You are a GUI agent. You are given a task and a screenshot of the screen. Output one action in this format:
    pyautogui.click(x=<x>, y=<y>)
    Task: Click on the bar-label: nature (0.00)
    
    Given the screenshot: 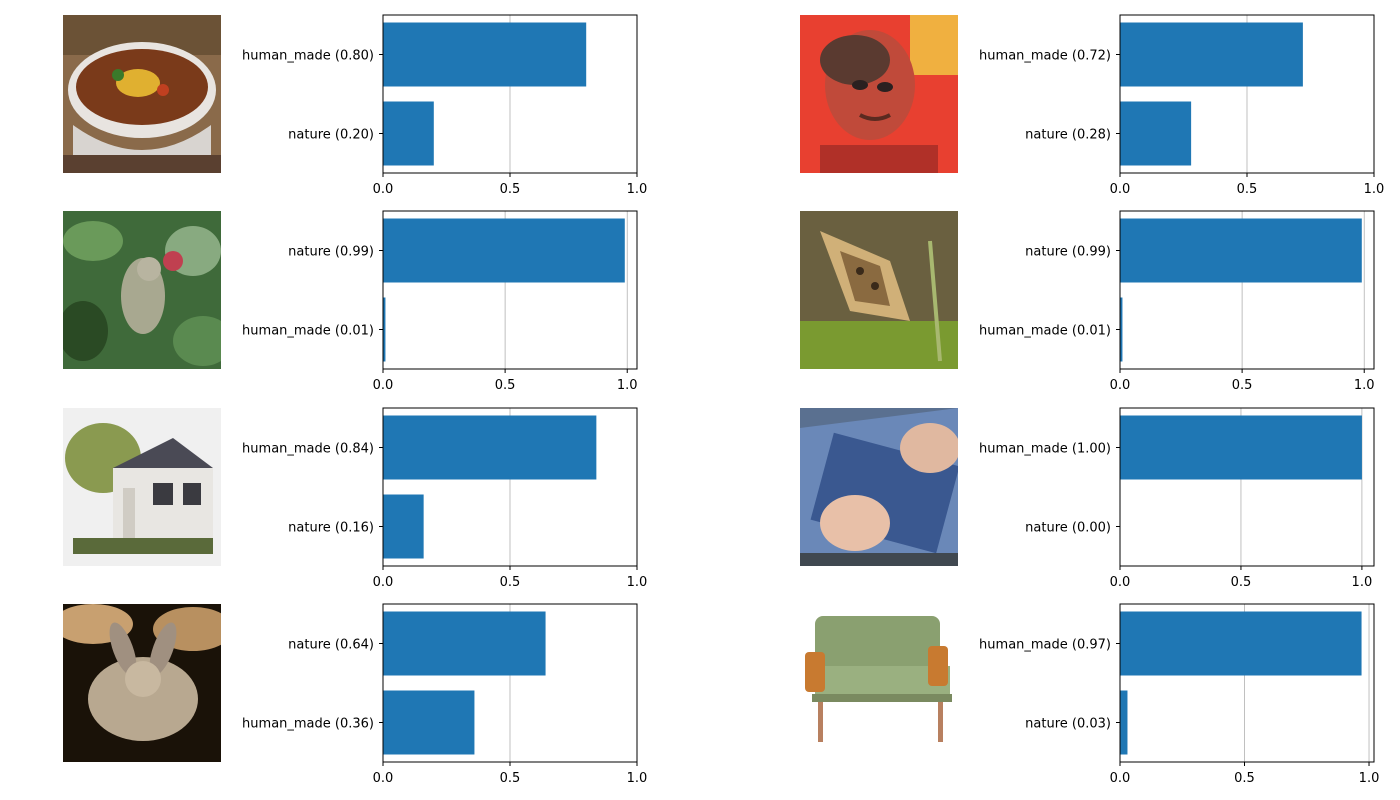 What is the action you would take?
    pyautogui.click(x=1068, y=528)
    